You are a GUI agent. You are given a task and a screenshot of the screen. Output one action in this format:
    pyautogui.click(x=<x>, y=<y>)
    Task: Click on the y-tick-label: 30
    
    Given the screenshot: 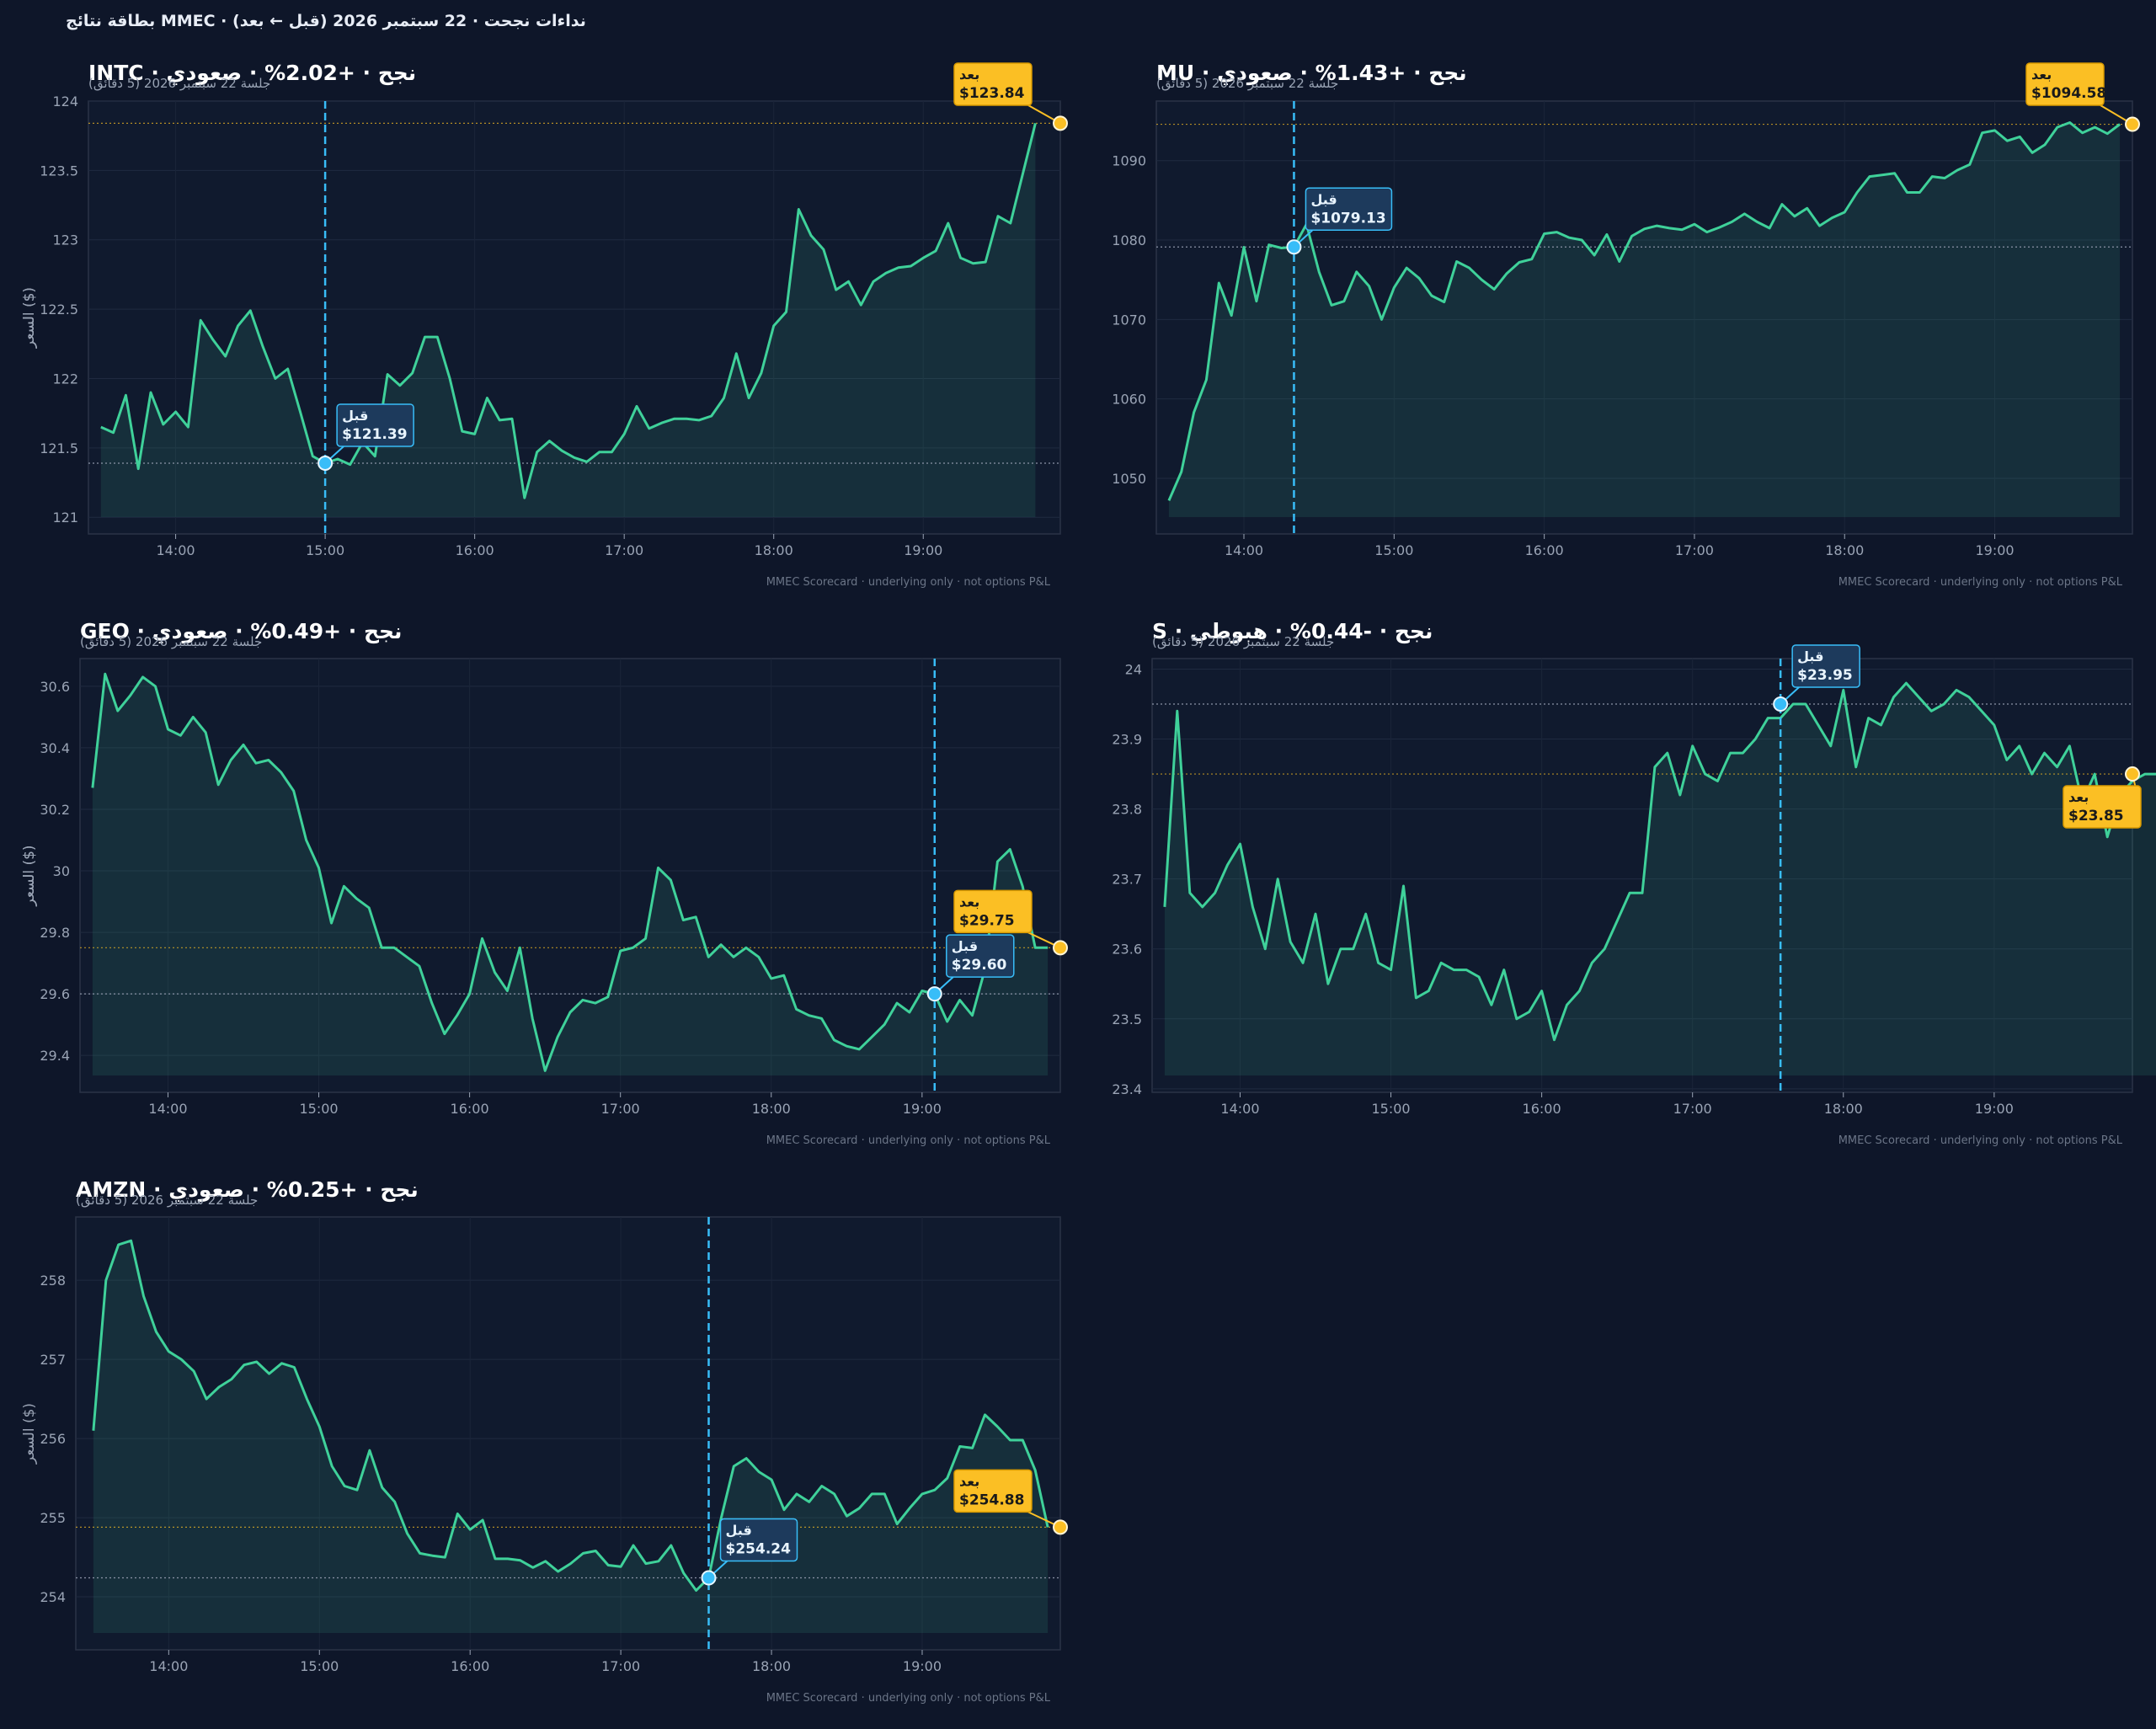 What is the action you would take?
    pyautogui.click(x=61, y=871)
    